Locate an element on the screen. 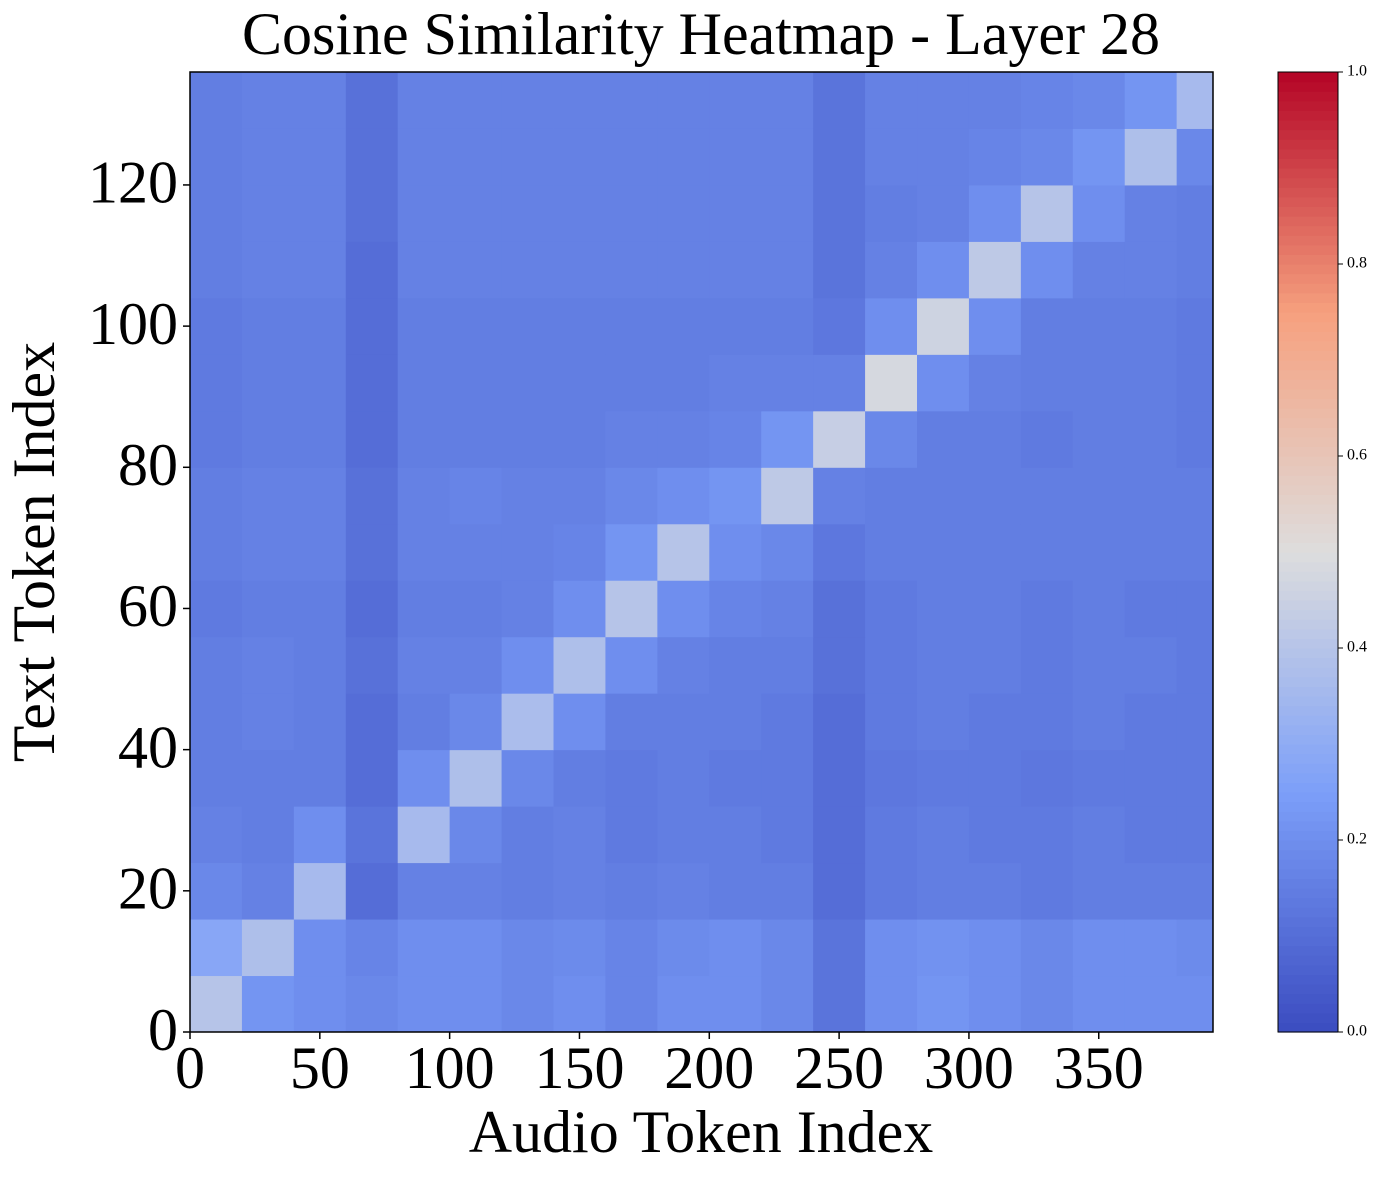 The height and width of the screenshot is (1190, 1381). colorbar-tick-label: 0.4 is located at coordinates (1357, 647).